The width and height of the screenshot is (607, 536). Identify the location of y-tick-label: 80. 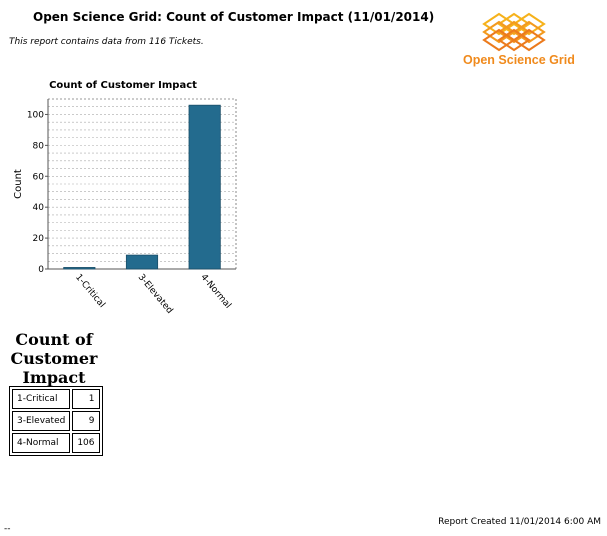
(39, 146).